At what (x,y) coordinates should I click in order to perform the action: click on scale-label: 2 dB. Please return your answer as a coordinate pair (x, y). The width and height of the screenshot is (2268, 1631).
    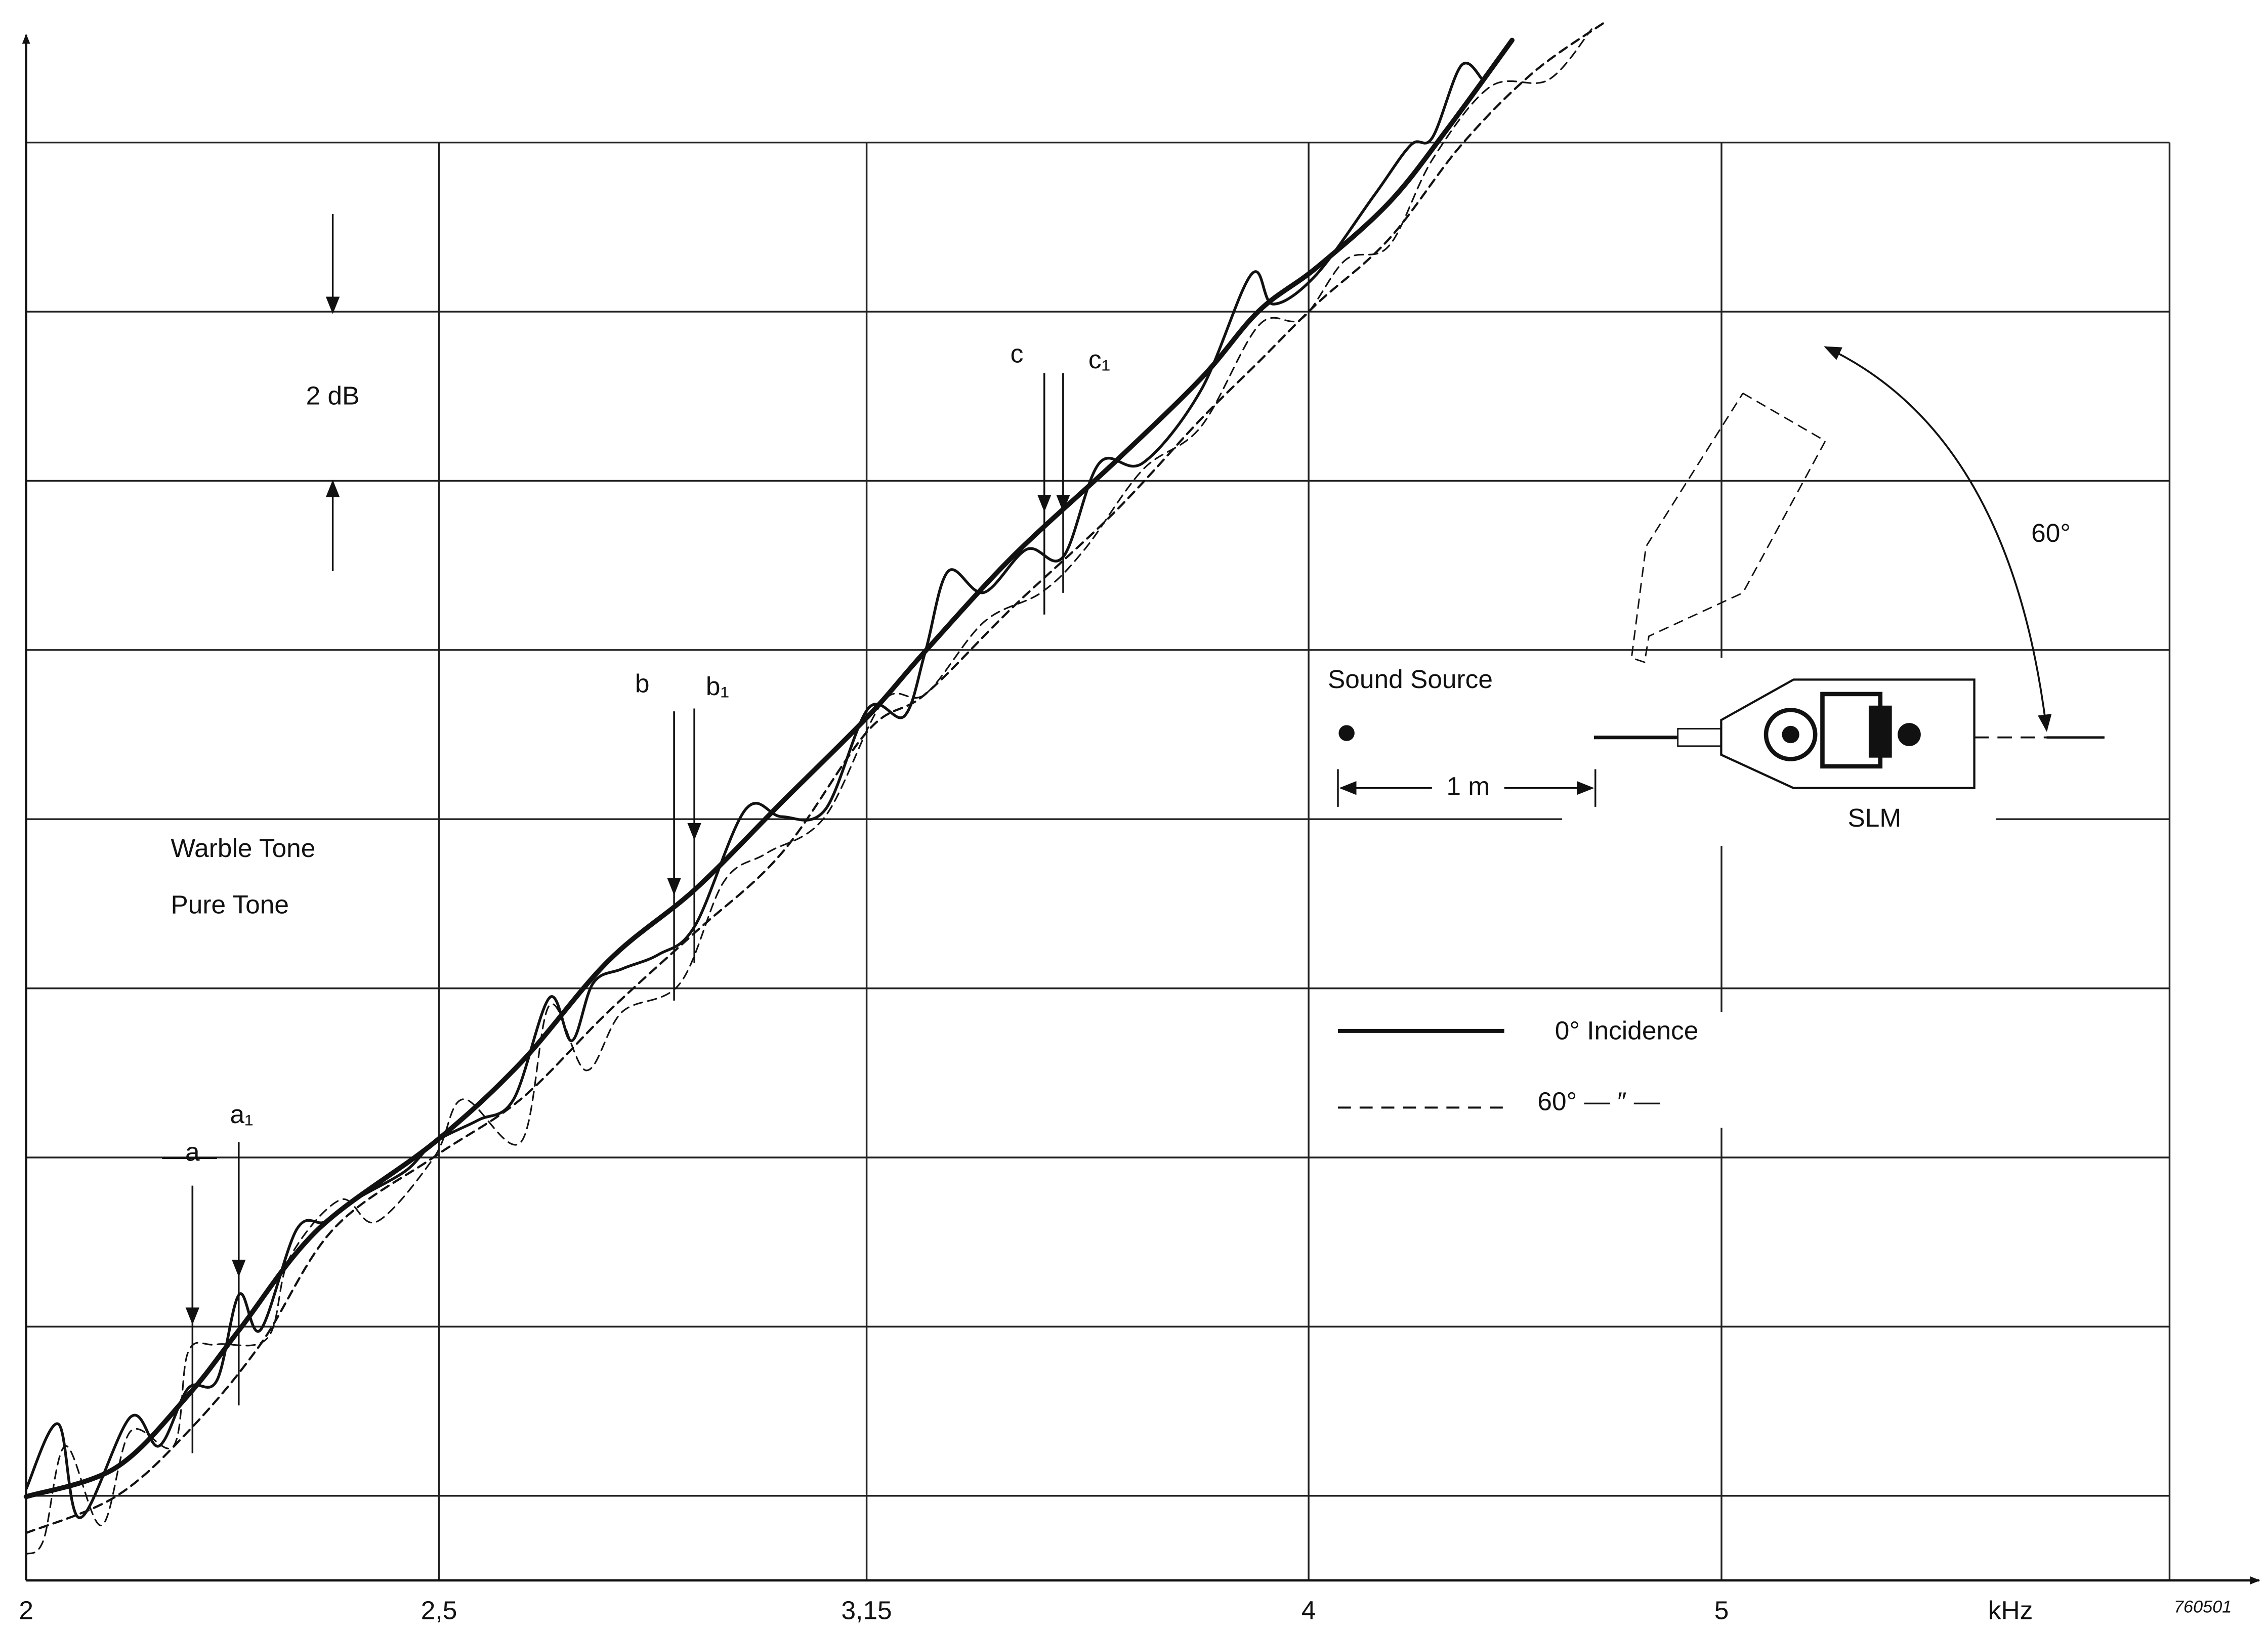
    Looking at the image, I should click on (333, 395).